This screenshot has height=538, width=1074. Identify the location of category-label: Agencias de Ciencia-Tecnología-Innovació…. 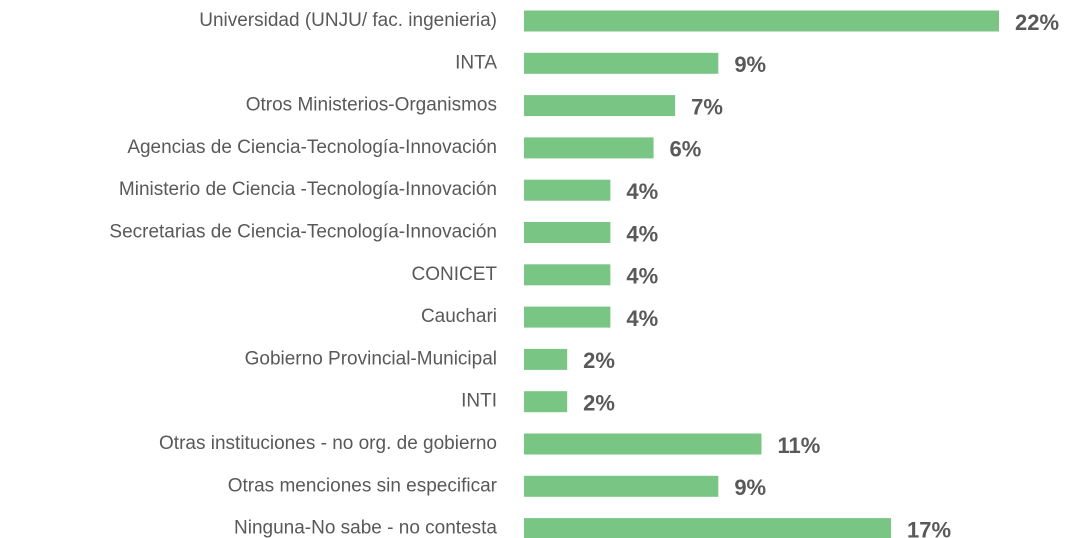
(312, 147).